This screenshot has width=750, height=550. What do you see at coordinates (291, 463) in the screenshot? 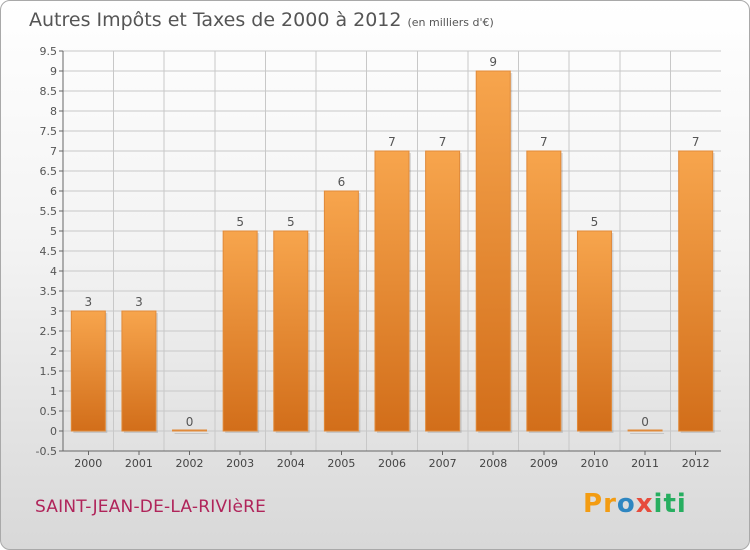
I see `x-tick-label: 2004` at bounding box center [291, 463].